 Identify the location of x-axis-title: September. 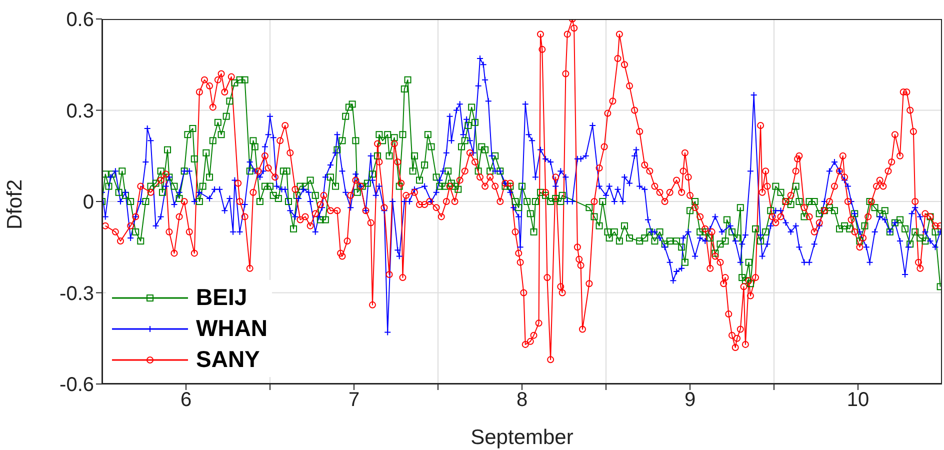
(522, 437).